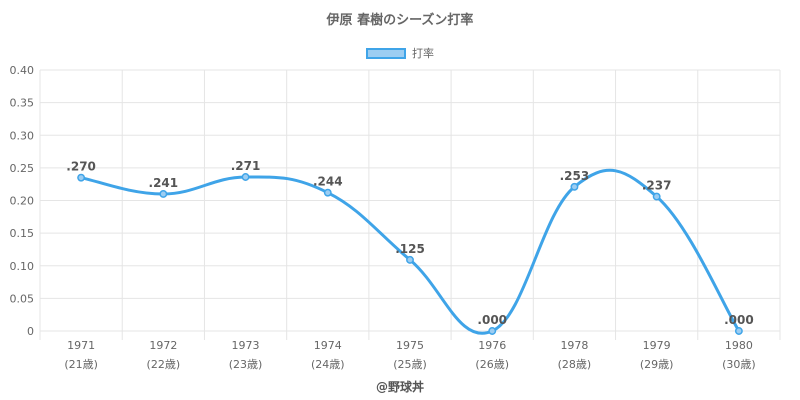  What do you see at coordinates (246, 166) in the screenshot?
I see `data-label: .271` at bounding box center [246, 166].